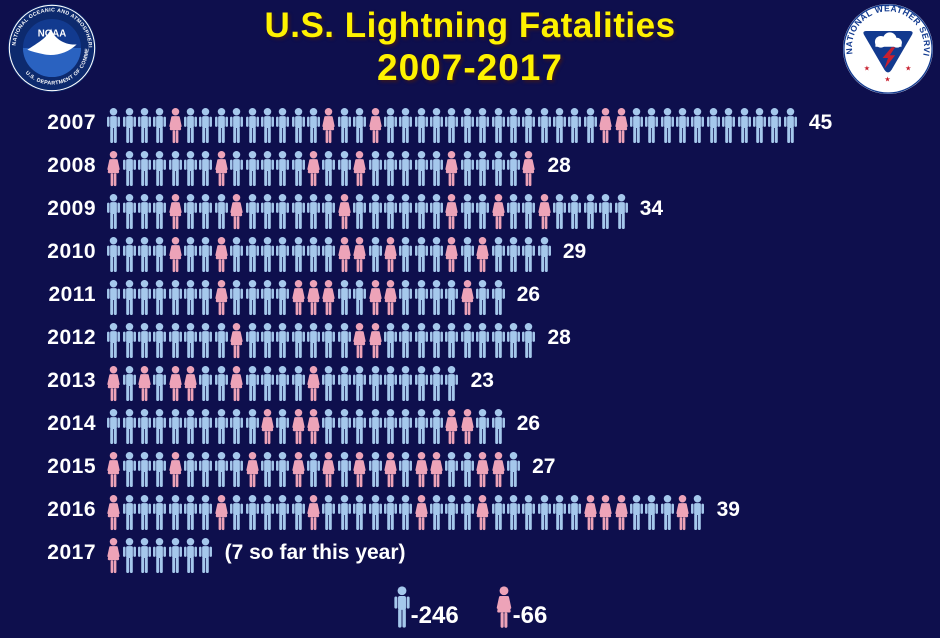  I want to click on year-row-2017: 2017 (7 so far this year), so click(416, 552).